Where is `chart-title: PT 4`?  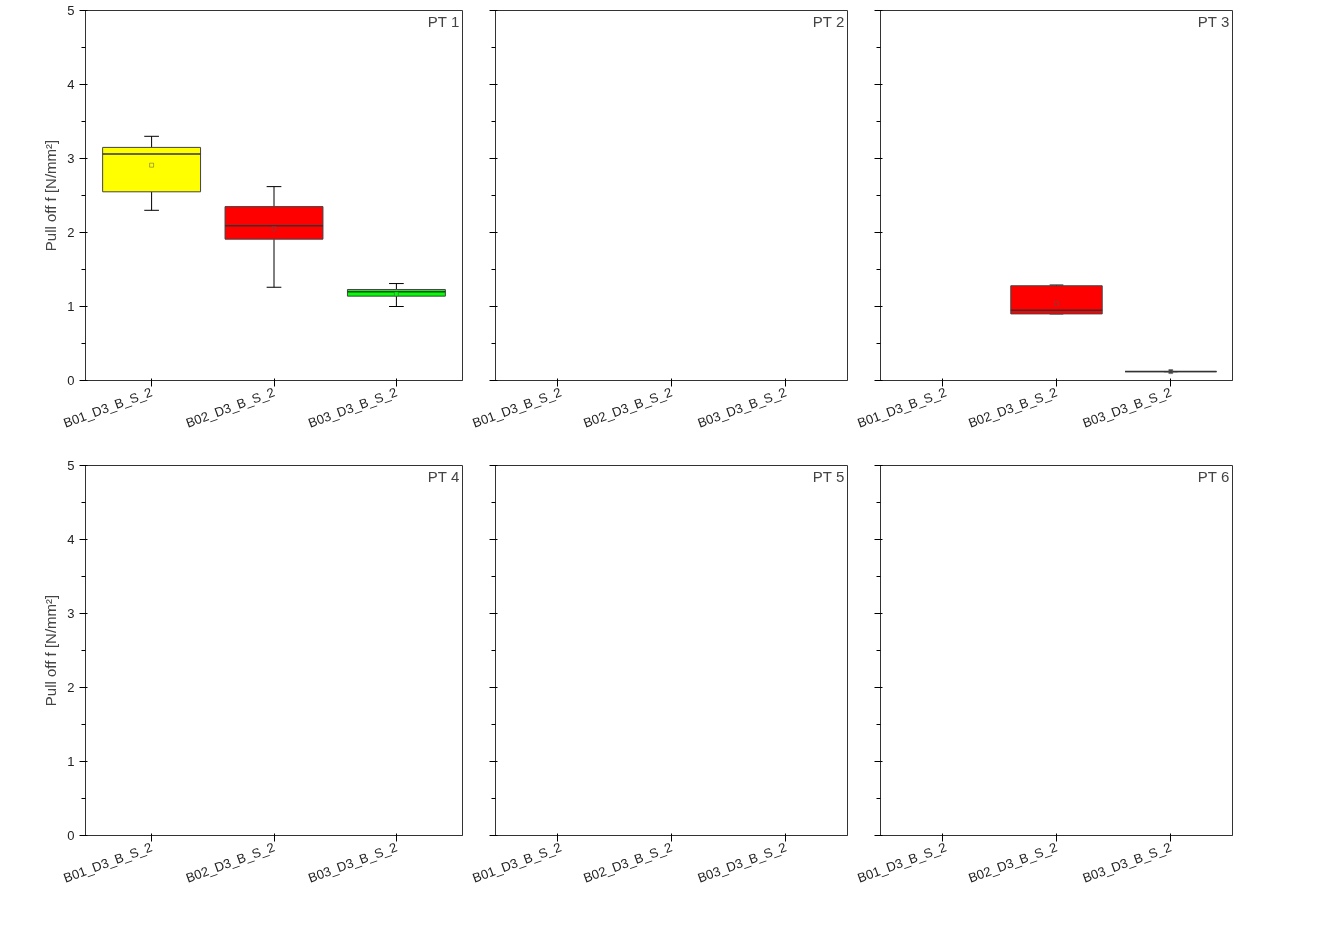 chart-title: PT 4 is located at coordinates (443, 476).